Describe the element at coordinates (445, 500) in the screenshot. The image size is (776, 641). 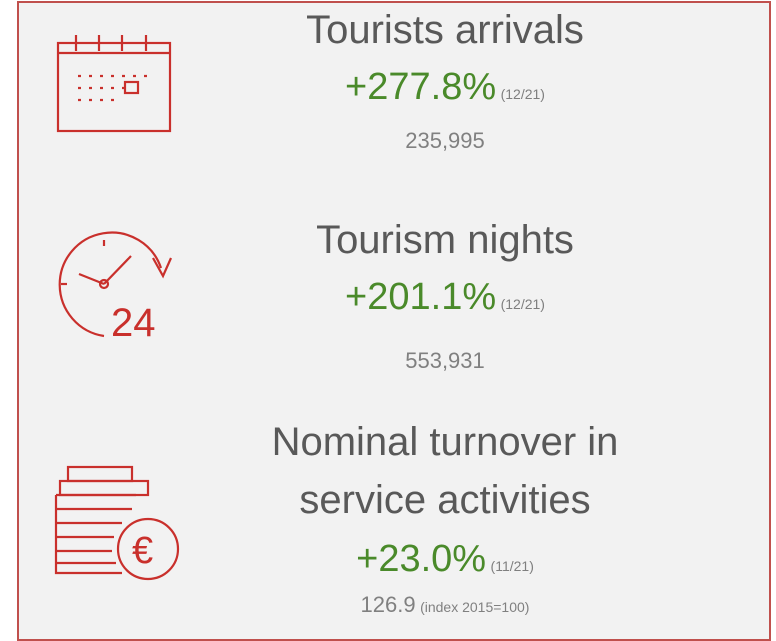
I see `item-title: service activities` at that location.